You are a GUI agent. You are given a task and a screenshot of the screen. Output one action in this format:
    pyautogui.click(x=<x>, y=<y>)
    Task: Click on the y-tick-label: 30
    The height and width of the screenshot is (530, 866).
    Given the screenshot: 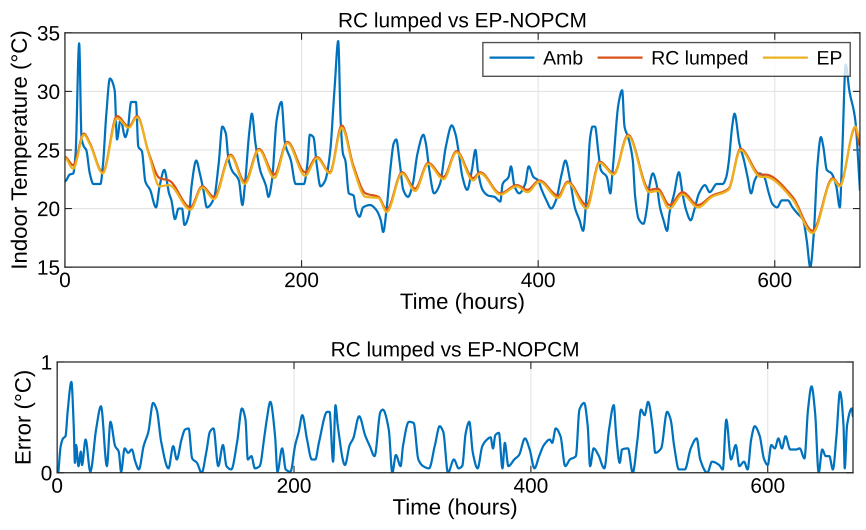 What is the action you would take?
    pyautogui.click(x=49, y=92)
    